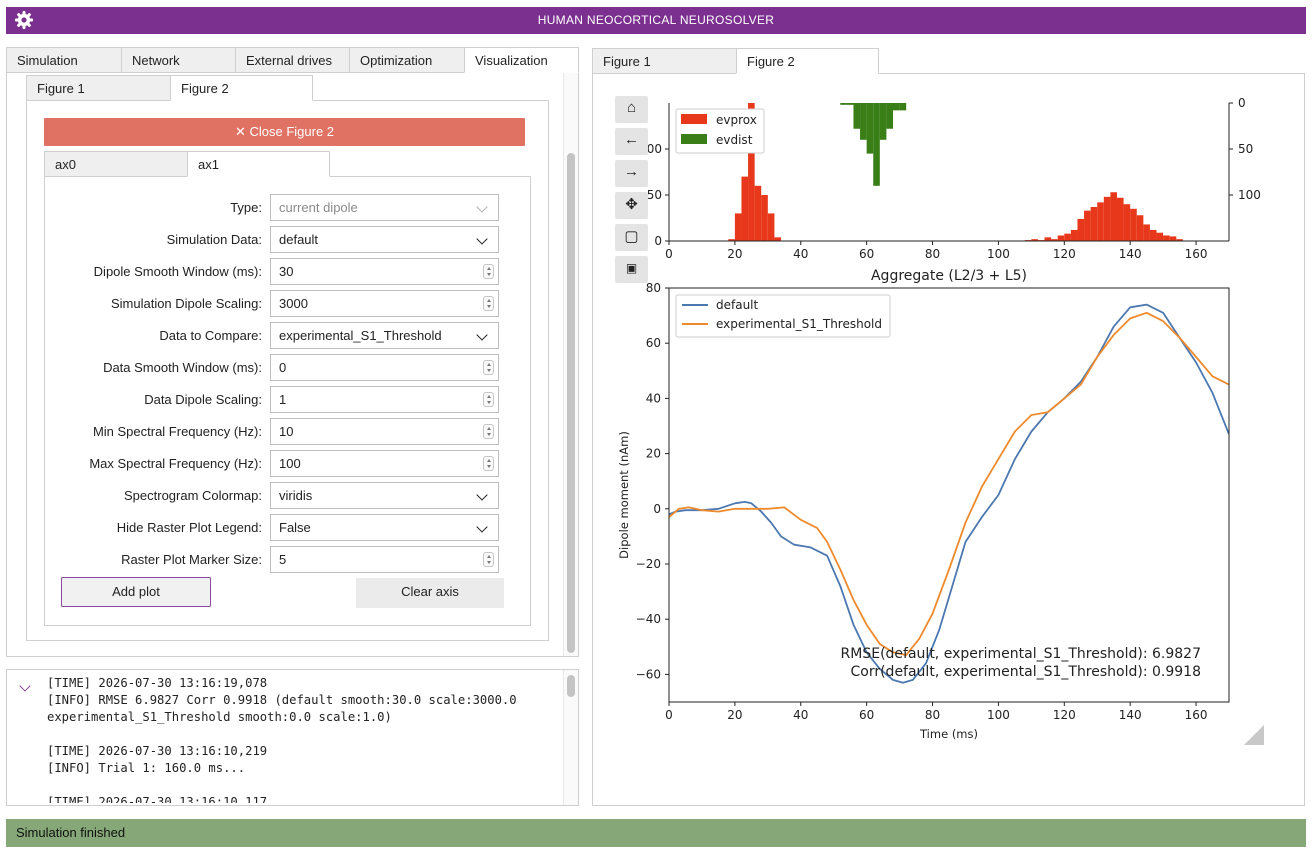  I want to click on spectrogram-colormap-label: Spectrogram Colormap:, so click(193, 495).